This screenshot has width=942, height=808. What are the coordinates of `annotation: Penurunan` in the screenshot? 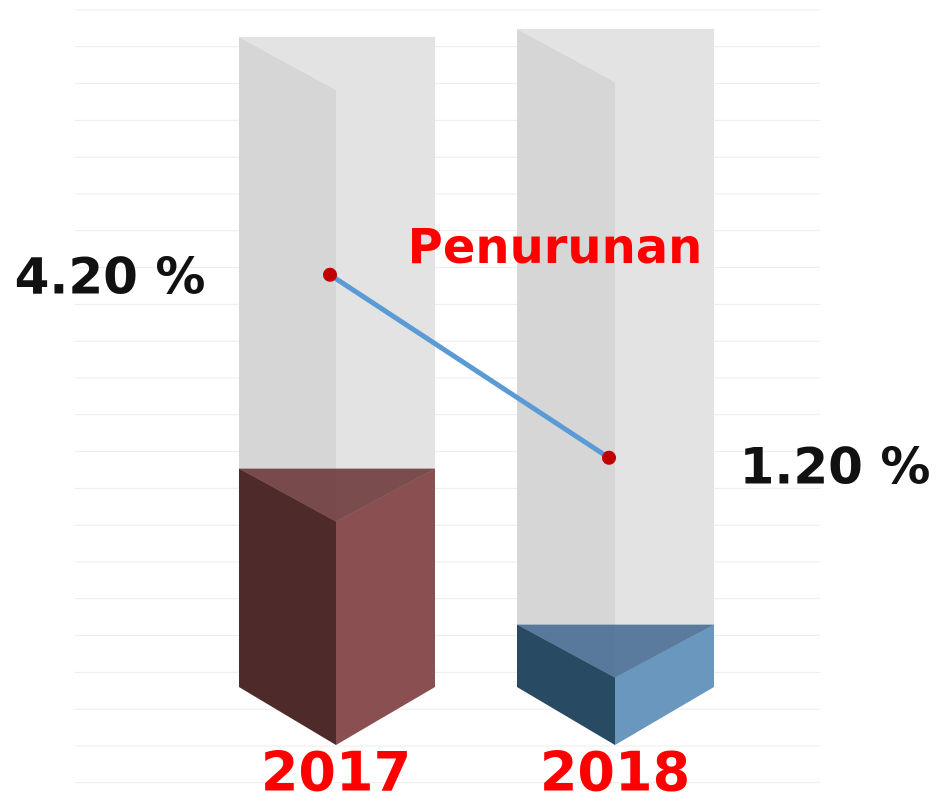 It's located at (555, 247).